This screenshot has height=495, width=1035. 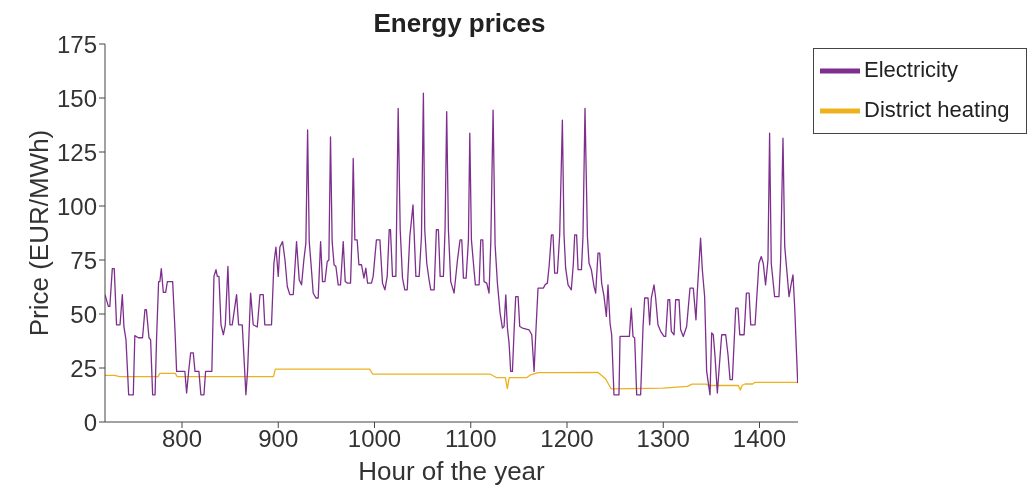 I want to click on x-tick-label: 1400, so click(x=759, y=439).